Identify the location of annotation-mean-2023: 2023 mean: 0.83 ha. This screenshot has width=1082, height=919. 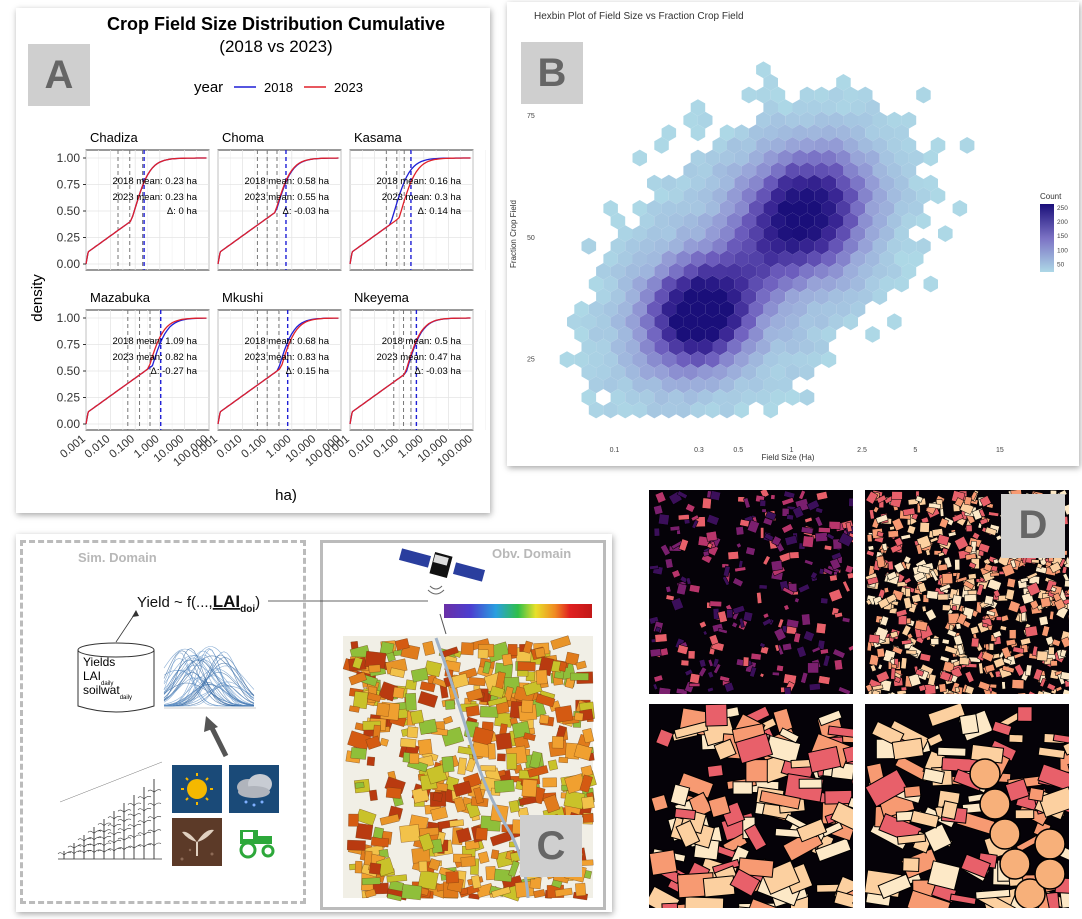
(286, 357).